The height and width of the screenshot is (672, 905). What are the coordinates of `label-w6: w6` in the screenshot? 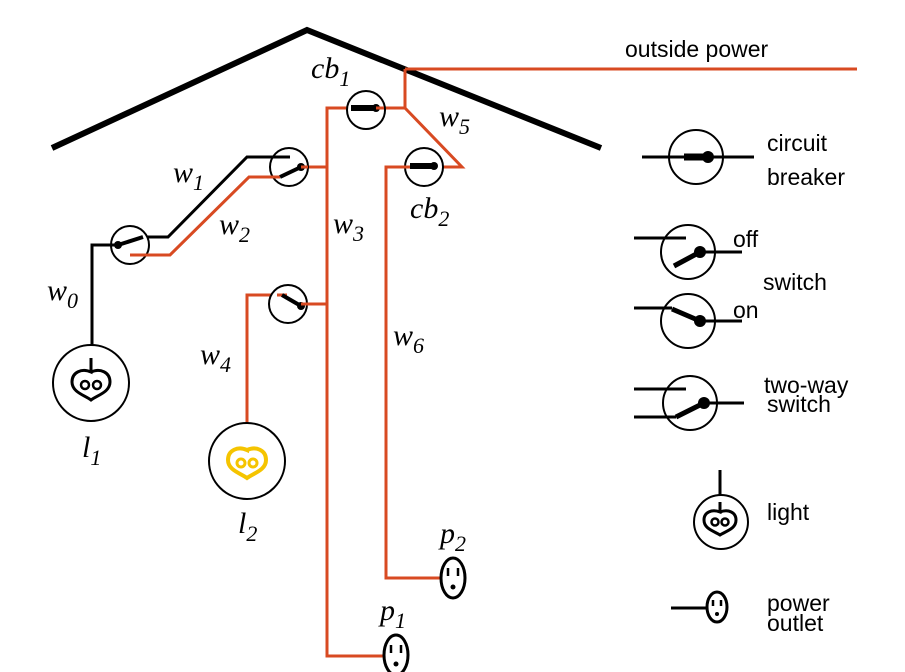 It's located at (408, 338).